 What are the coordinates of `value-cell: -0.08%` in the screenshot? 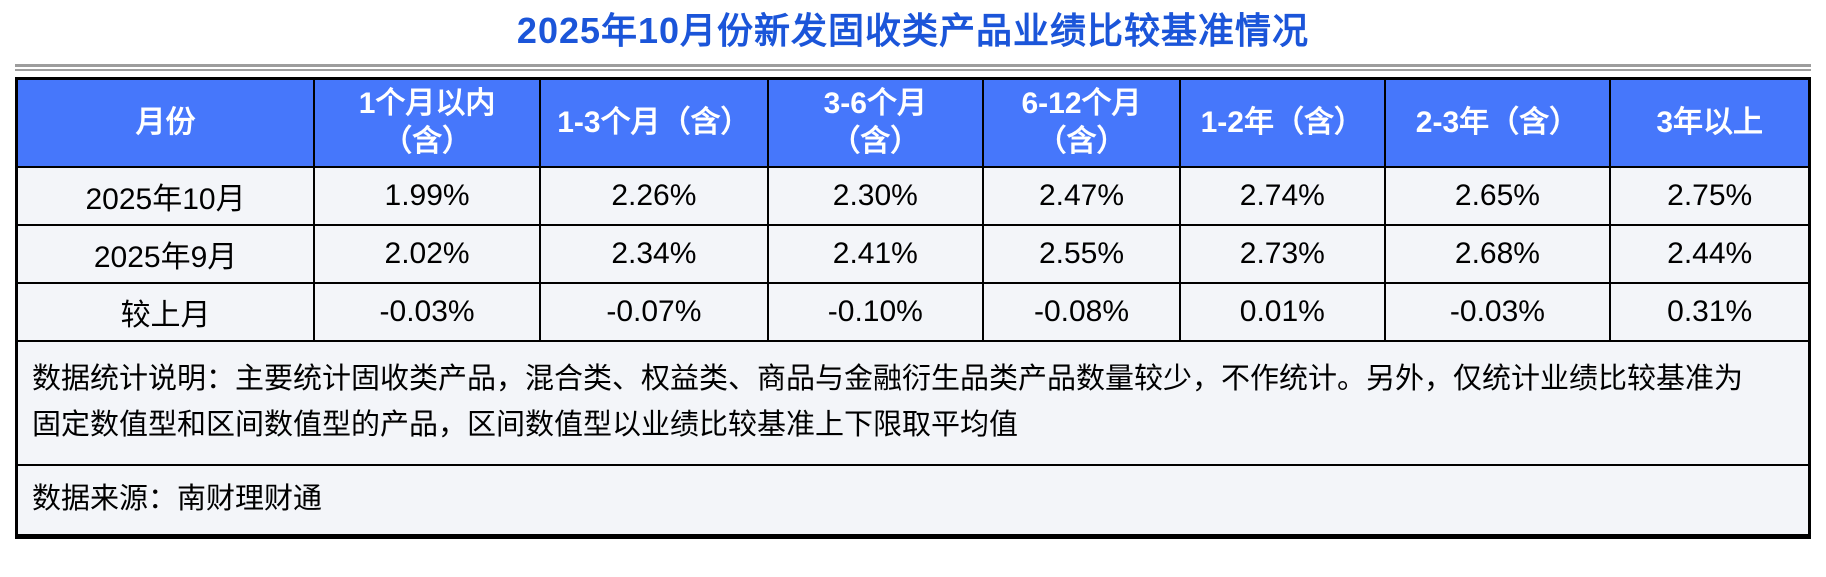 It's located at (1081, 311).